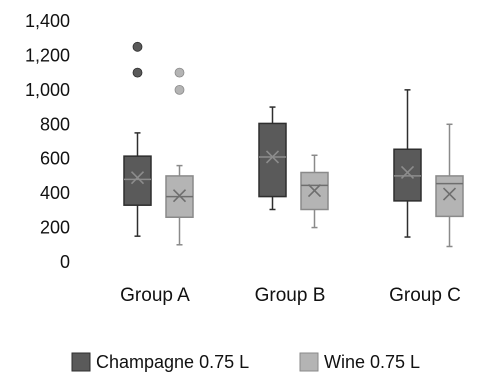 The height and width of the screenshot is (378, 481). I want to click on y-axis: 0 200 400 600 800 1,000 1,200 1,400, so click(47, 141).